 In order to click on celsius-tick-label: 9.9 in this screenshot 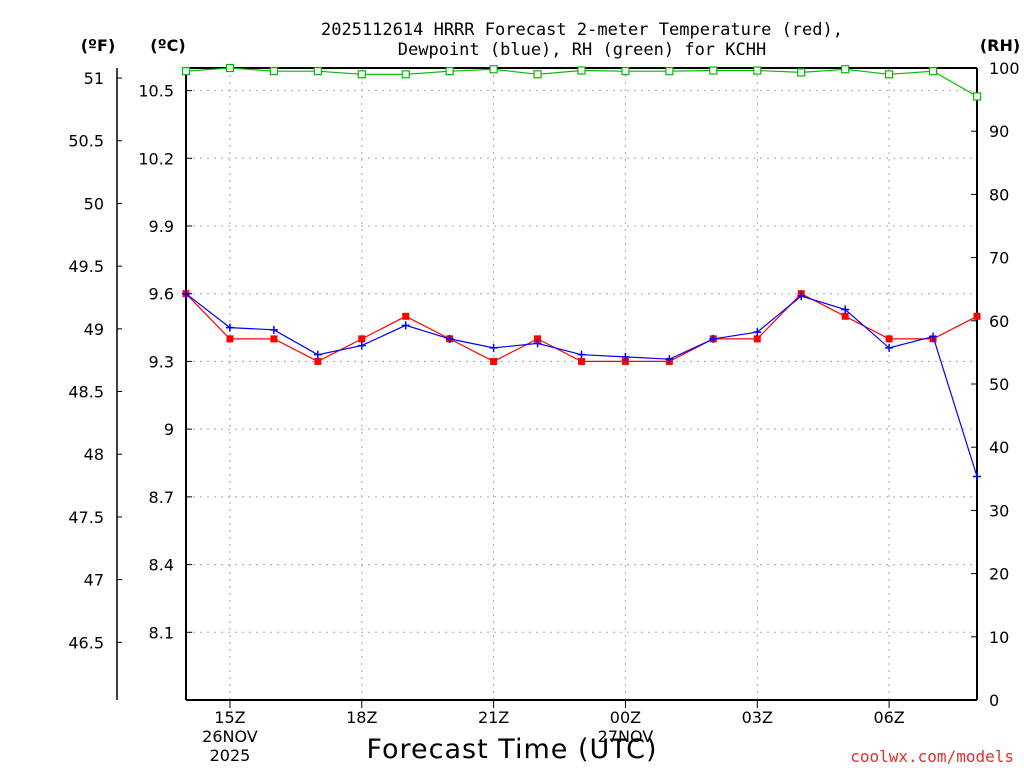, I will do `click(161, 226)`.